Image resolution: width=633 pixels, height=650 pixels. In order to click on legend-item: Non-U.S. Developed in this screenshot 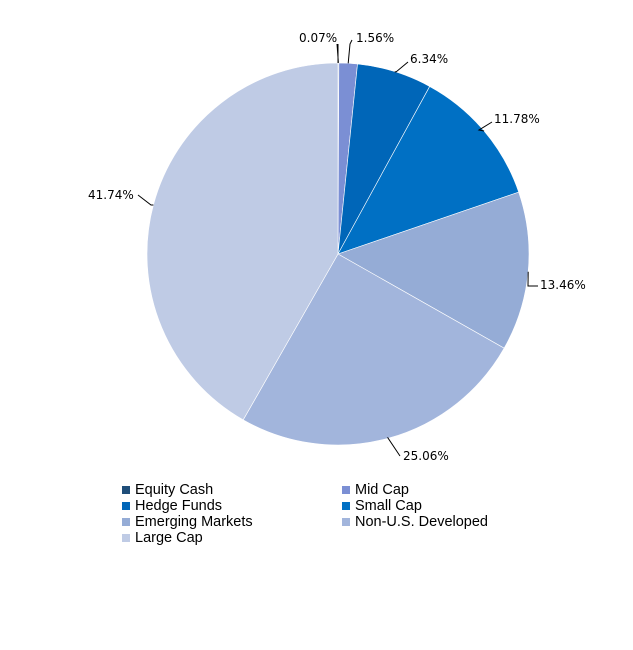, I will do `click(442, 522)`.